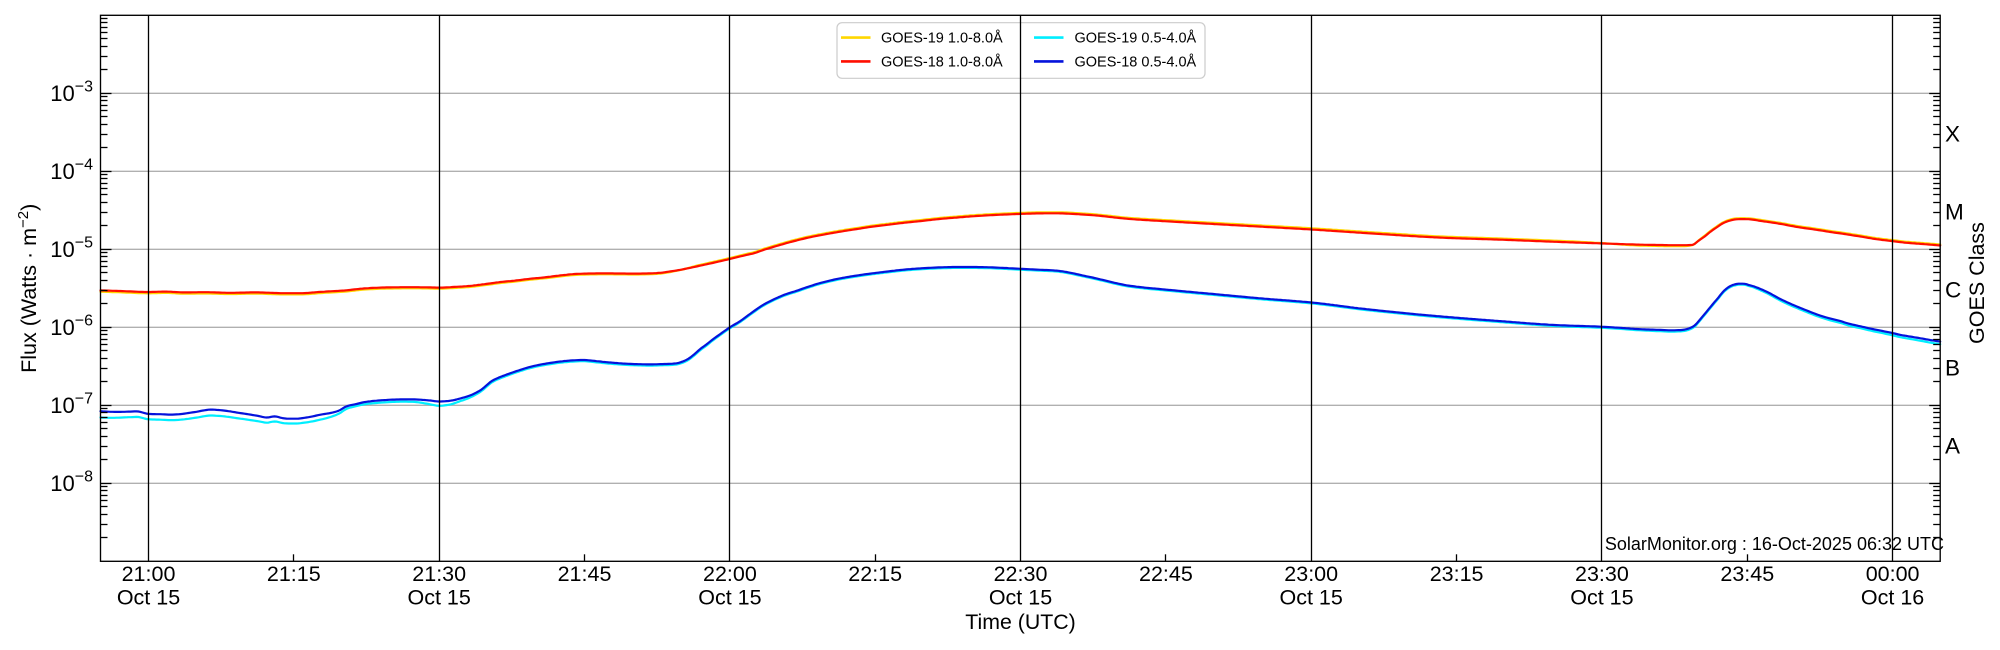  What do you see at coordinates (1953, 289) in the screenshot?
I see `svg-text: C` at bounding box center [1953, 289].